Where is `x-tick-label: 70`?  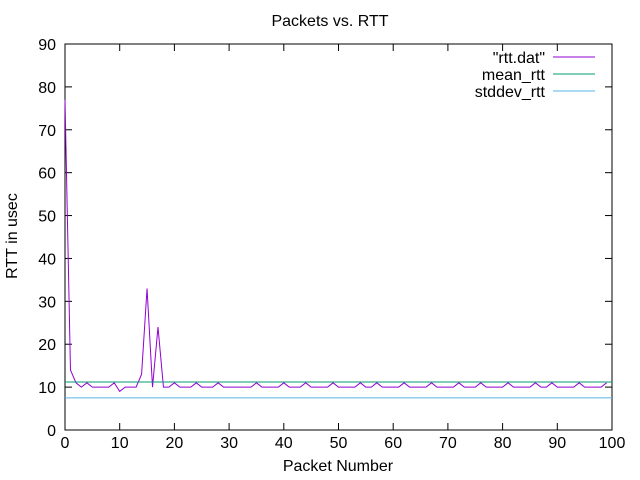
x-tick-label: 70 is located at coordinates (448, 443).